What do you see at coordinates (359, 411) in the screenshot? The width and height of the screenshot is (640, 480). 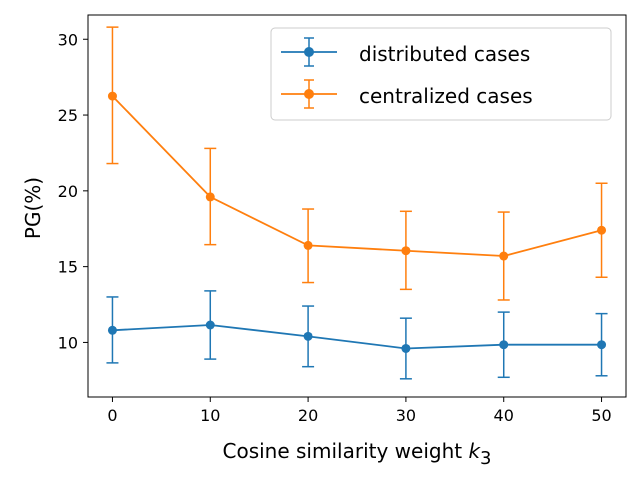 I see `x-axis: 0 10 20 30 40 50` at bounding box center [359, 411].